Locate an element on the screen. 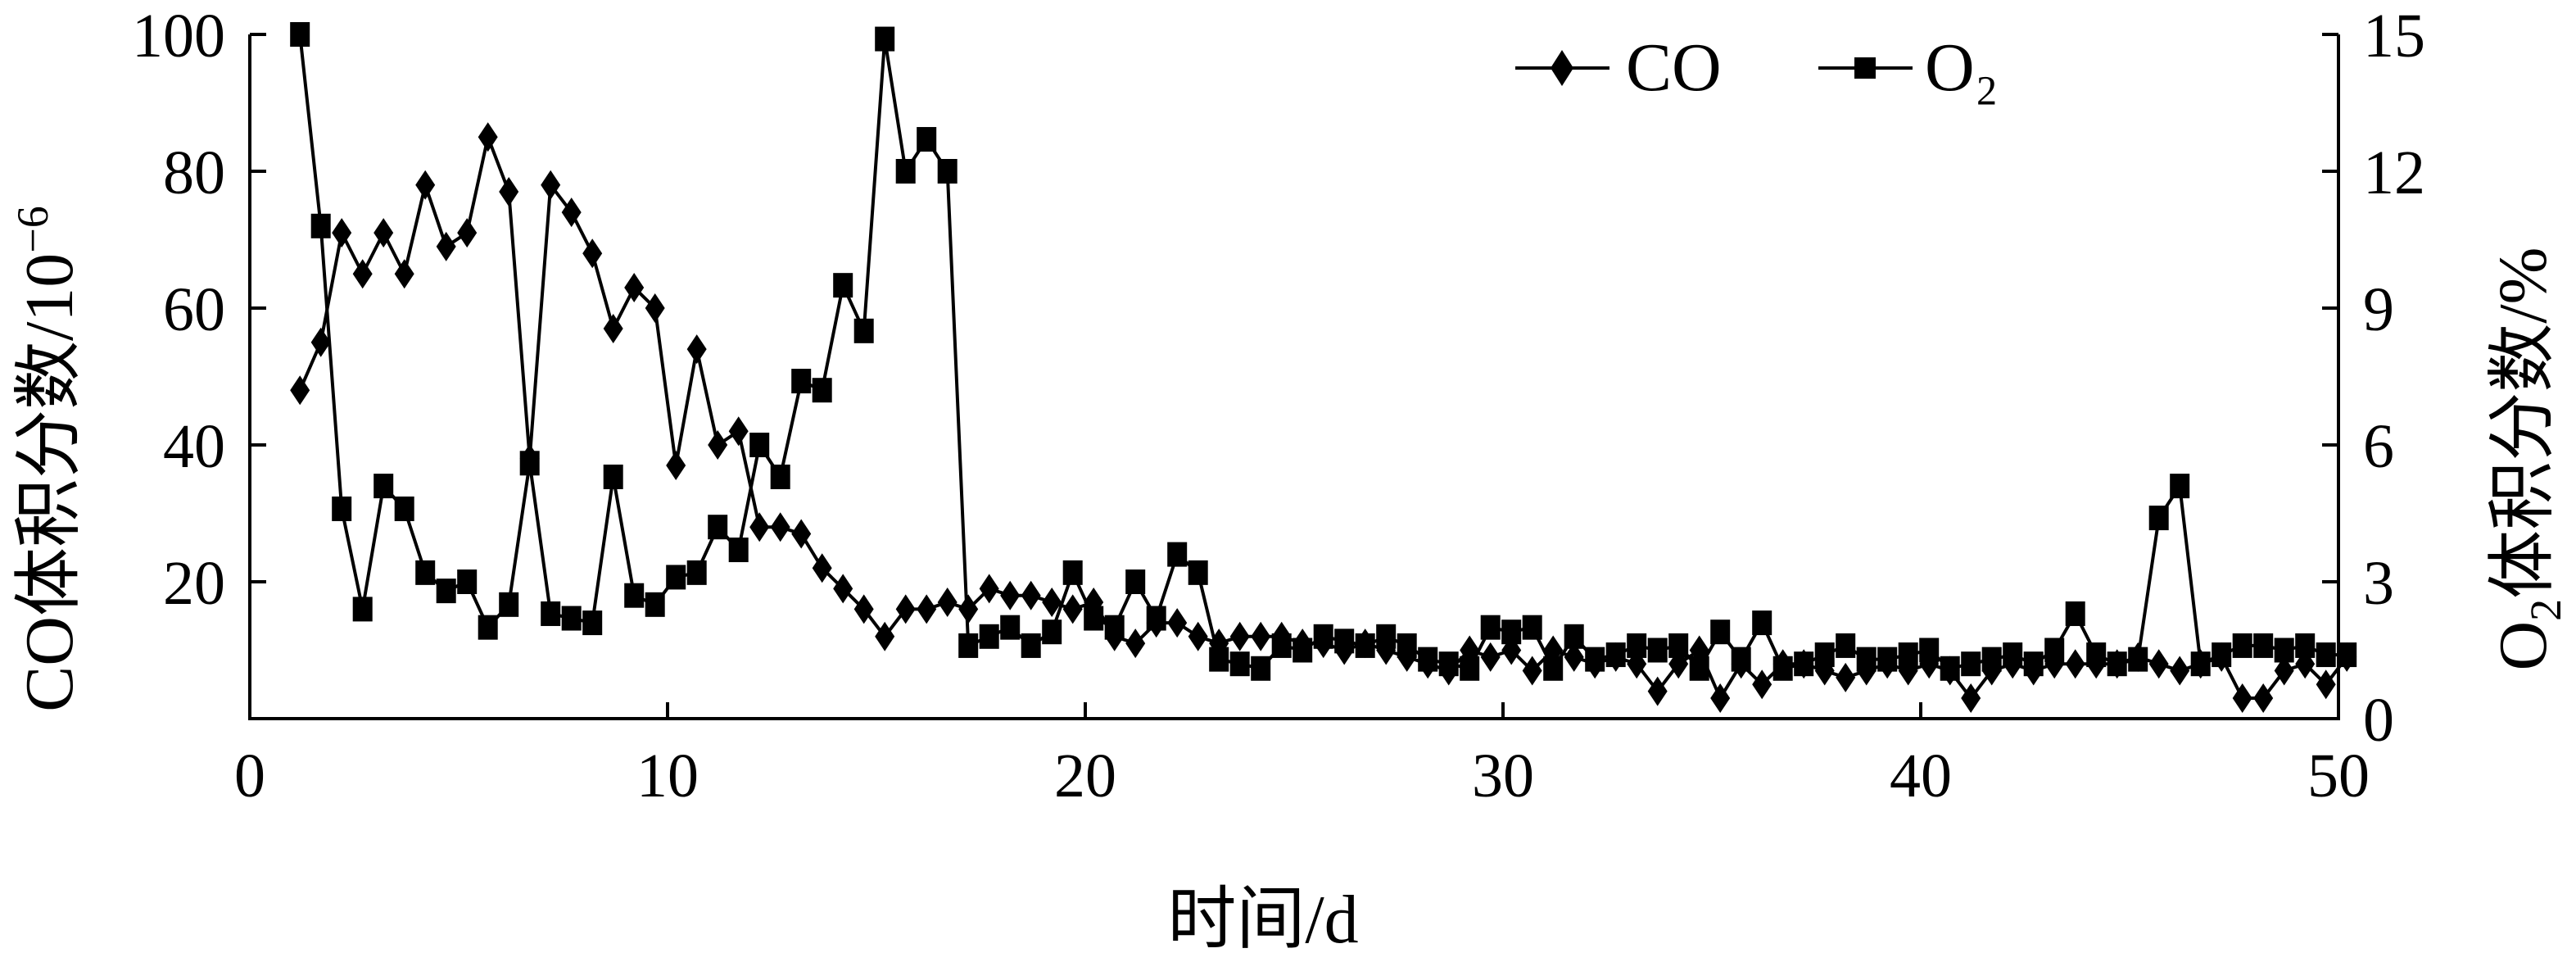 The height and width of the screenshot is (962, 2576). y-right-tick-label: 0 is located at coordinates (2378, 720).